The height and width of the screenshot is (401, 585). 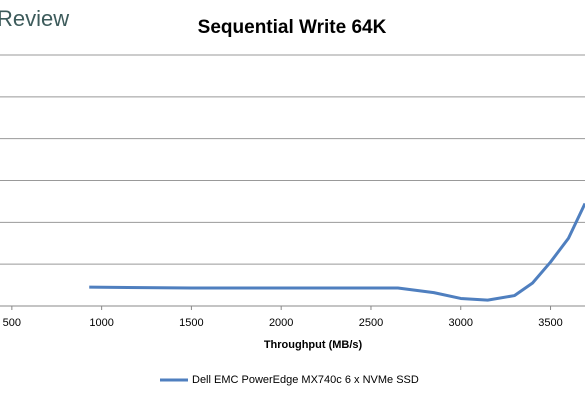 What do you see at coordinates (461, 323) in the screenshot?
I see `x-tick-label: 3000` at bounding box center [461, 323].